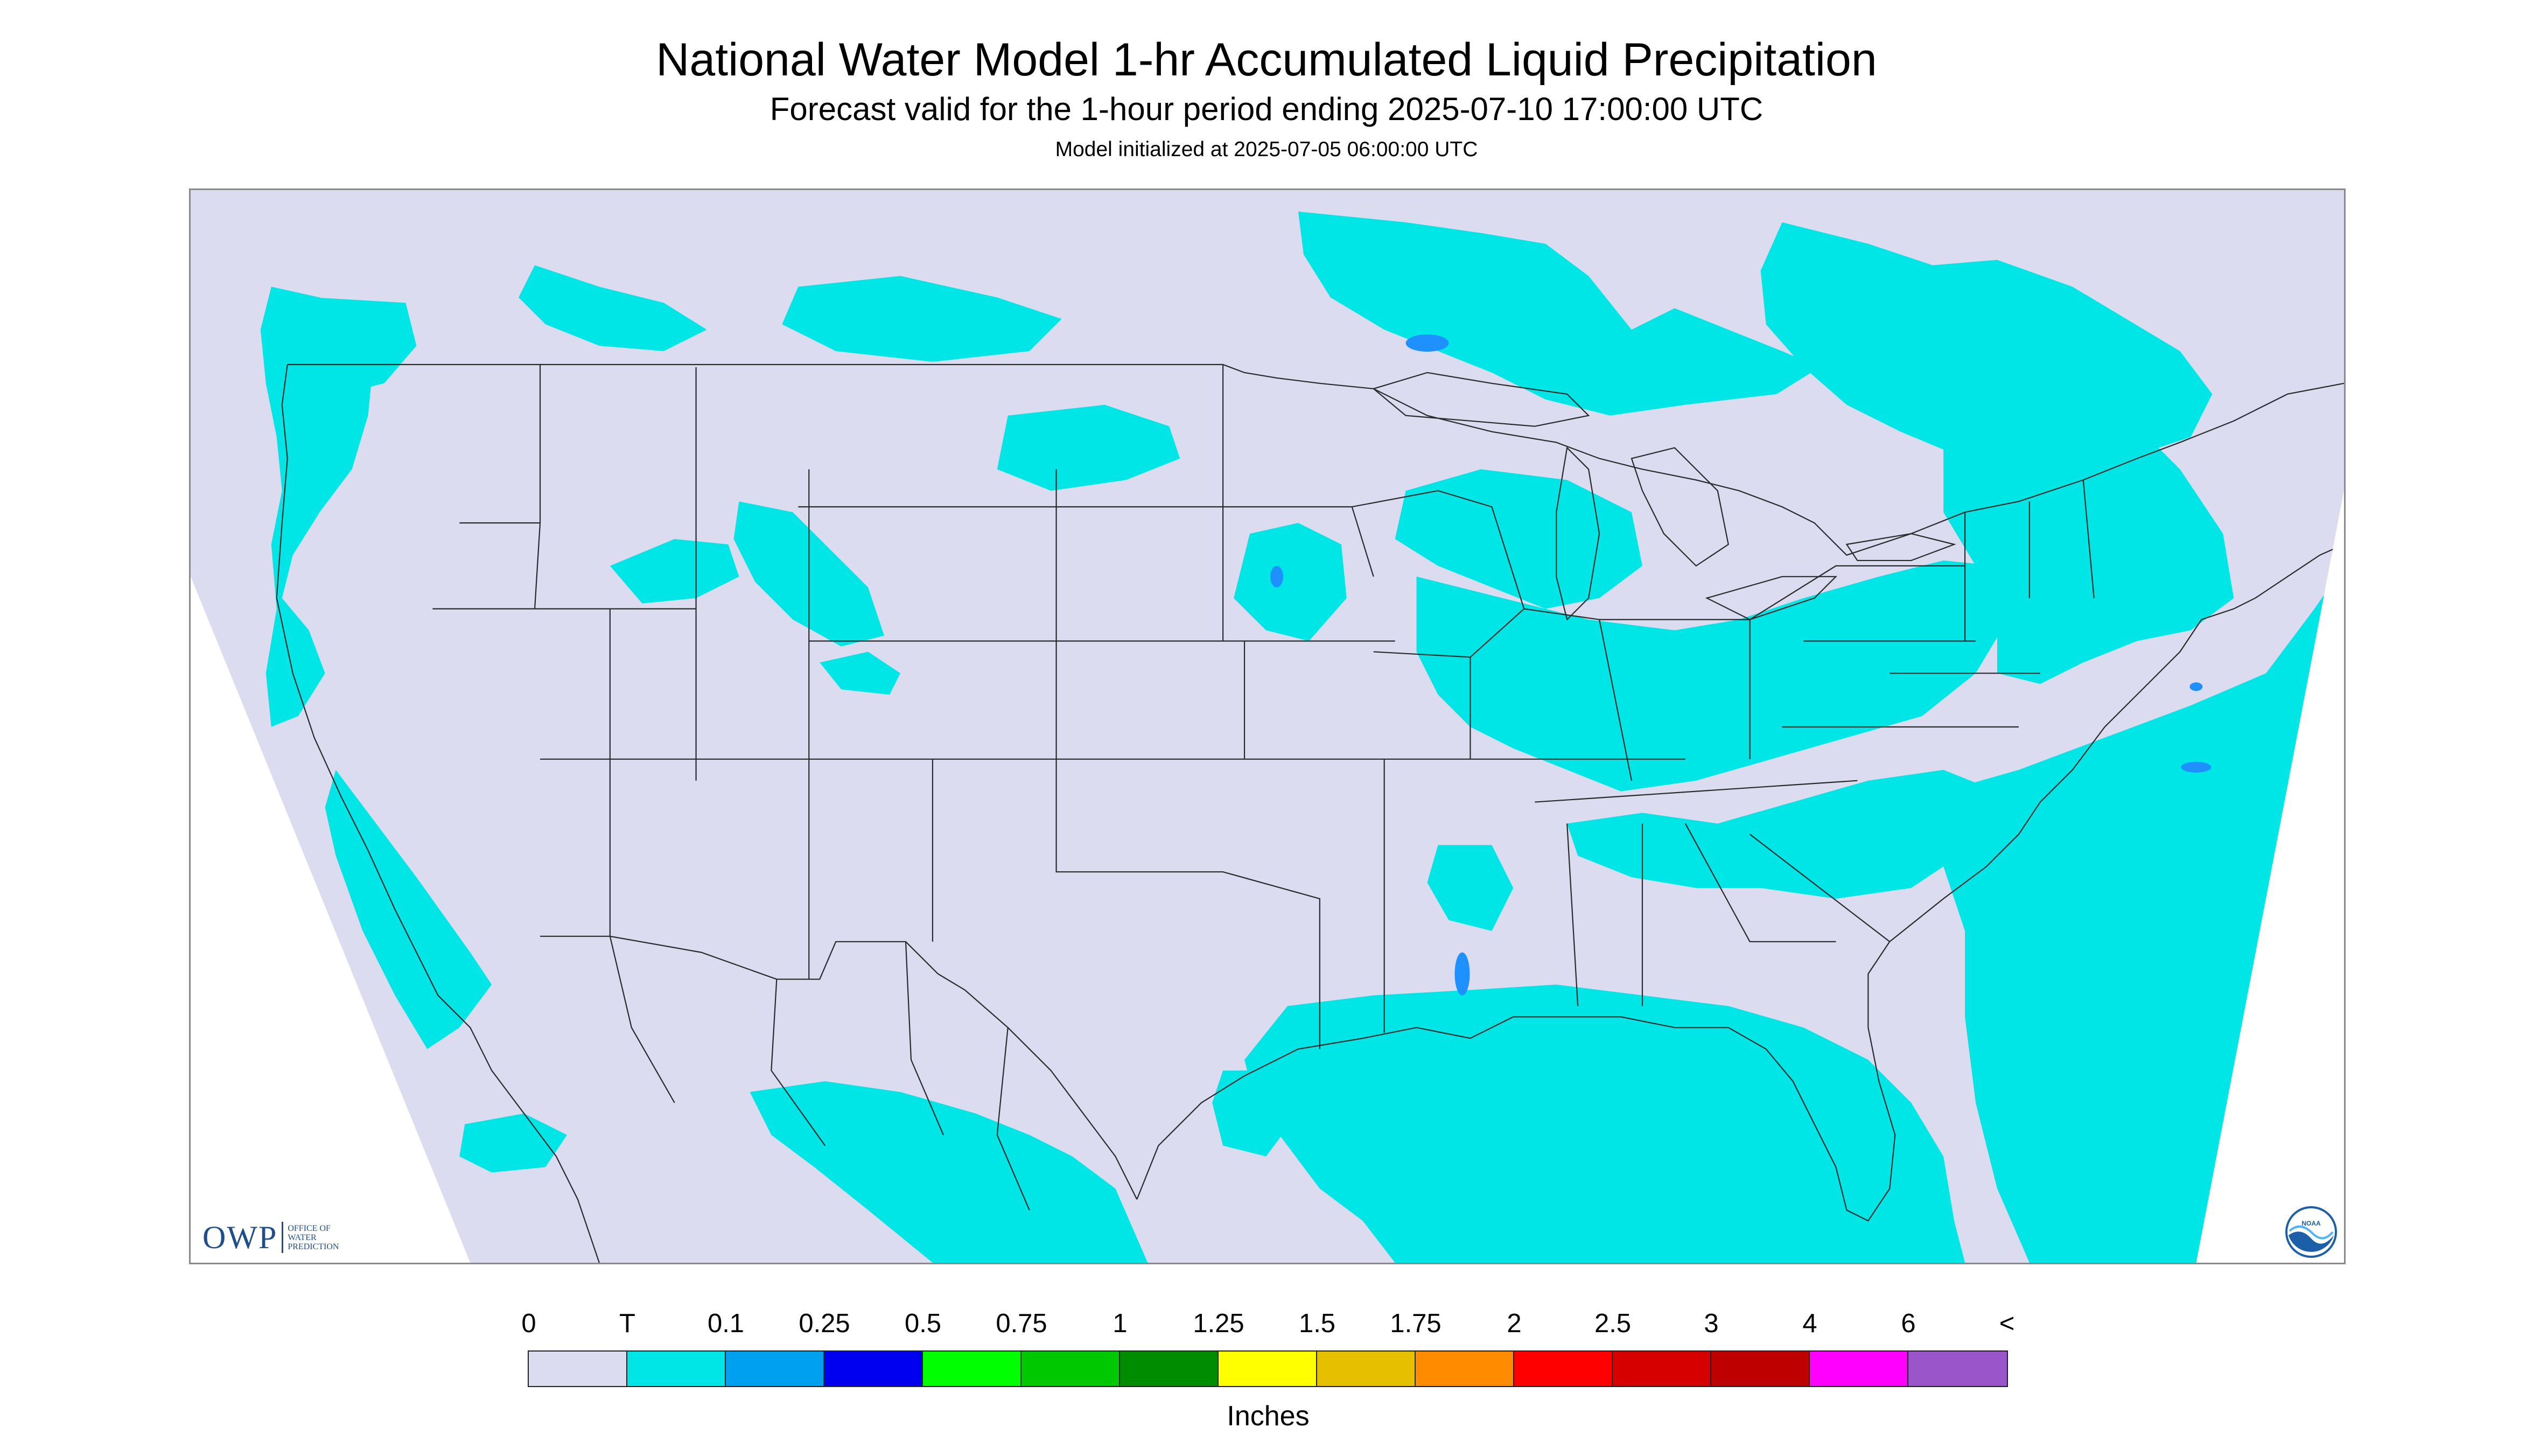 Image resolution: width=2533 pixels, height=1456 pixels. I want to click on precip-spot-gulf, so click(1462, 974).